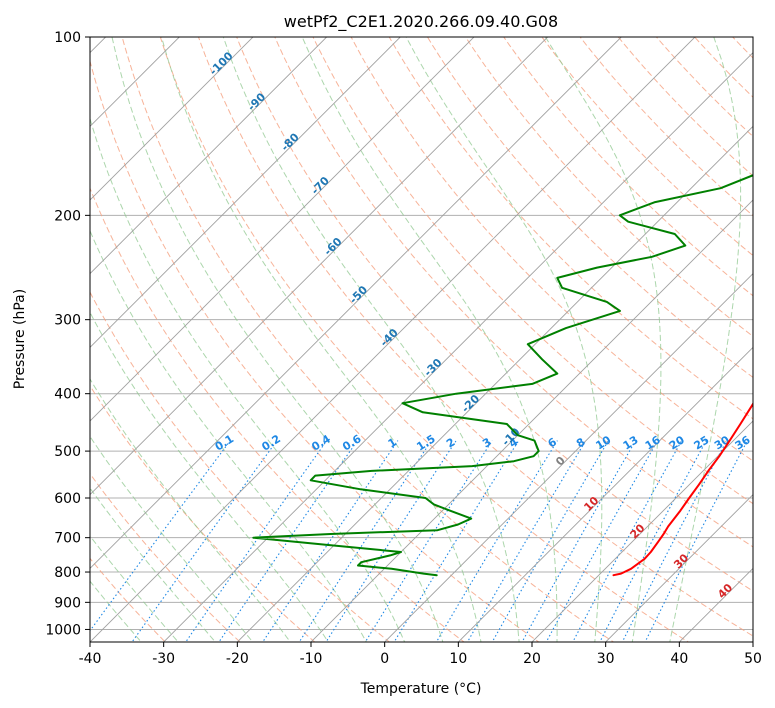 The image size is (775, 708). What do you see at coordinates (67, 499) in the screenshot?
I see `y-tick-label: 600` at bounding box center [67, 499].